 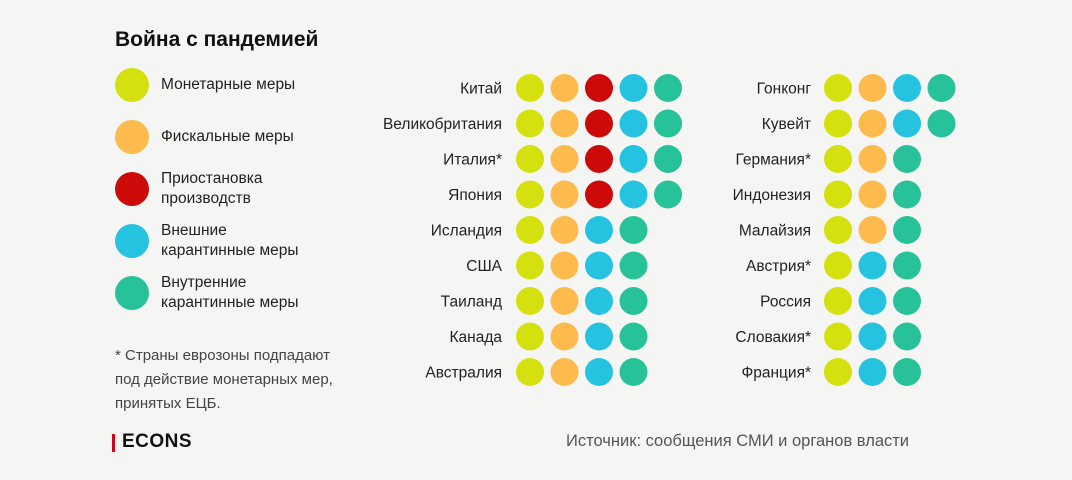 I want to click on legend-swatch-fiscal, so click(x=132, y=137).